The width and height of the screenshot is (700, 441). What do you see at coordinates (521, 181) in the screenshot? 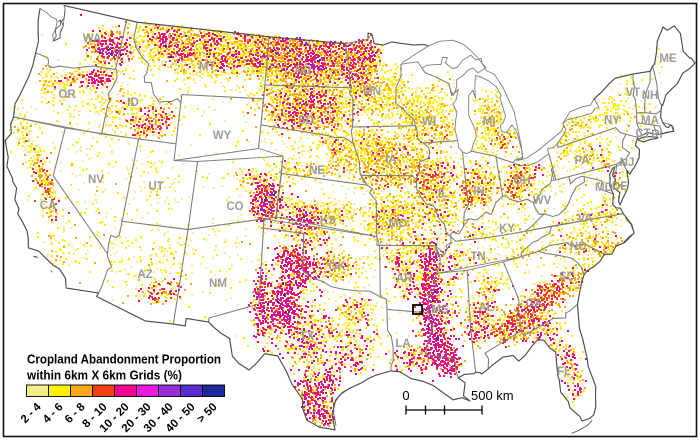
I see `svg-text: OH` at bounding box center [521, 181].